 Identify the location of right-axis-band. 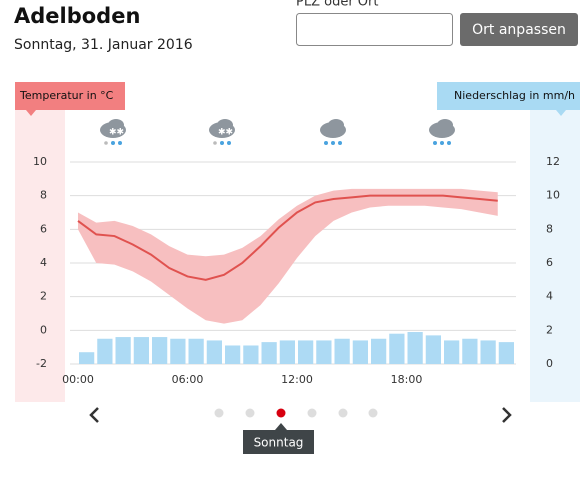
(555, 256).